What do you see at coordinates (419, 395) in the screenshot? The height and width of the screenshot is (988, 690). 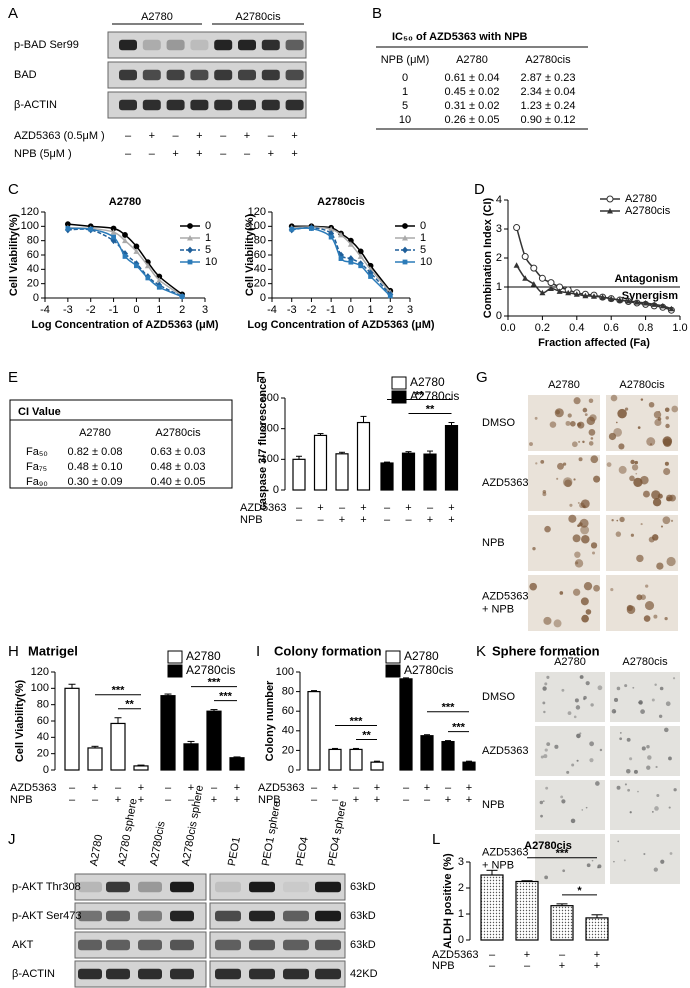 I see `significance: **` at bounding box center [419, 395].